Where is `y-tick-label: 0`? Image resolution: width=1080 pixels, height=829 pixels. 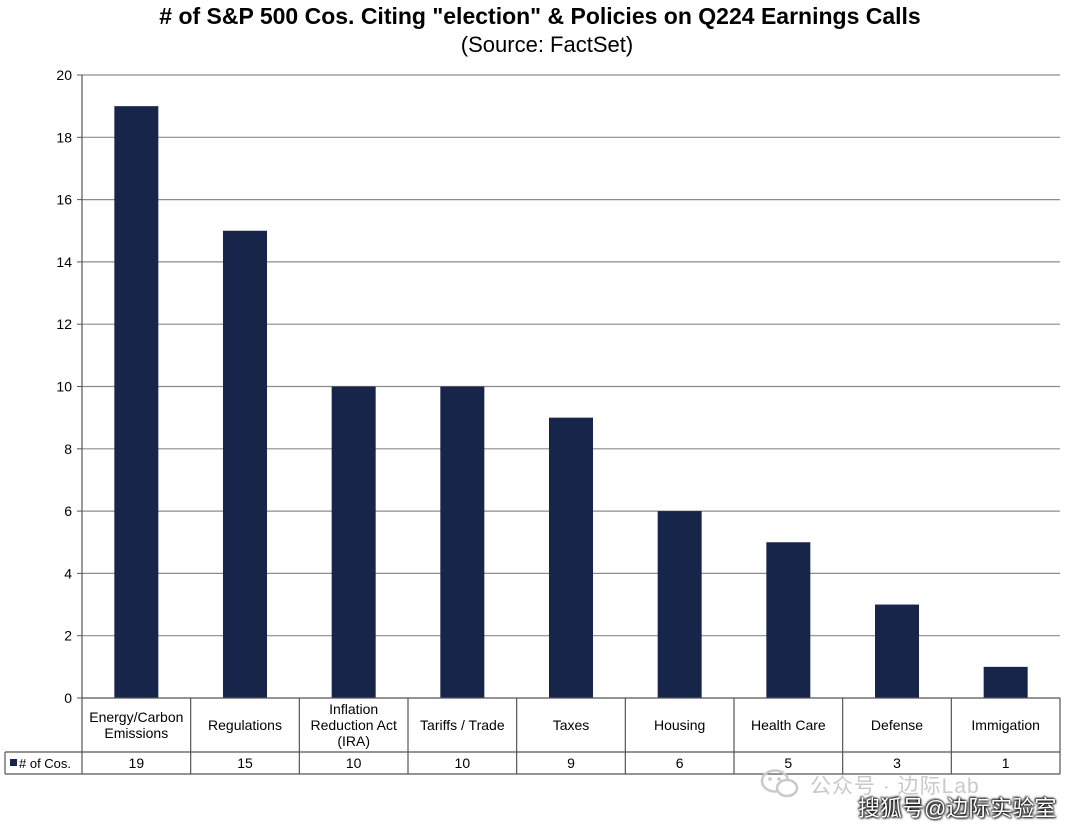
y-tick-label: 0 is located at coordinates (68, 698).